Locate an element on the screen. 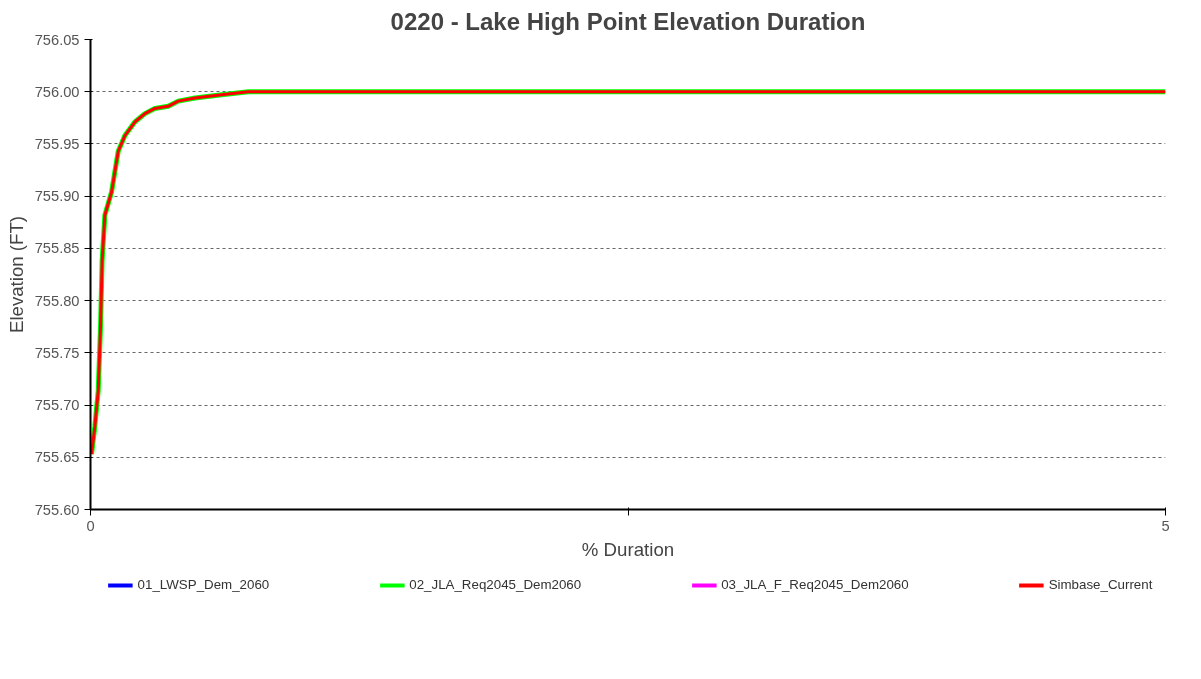  y-tick-label: 756.00 is located at coordinates (57, 91).